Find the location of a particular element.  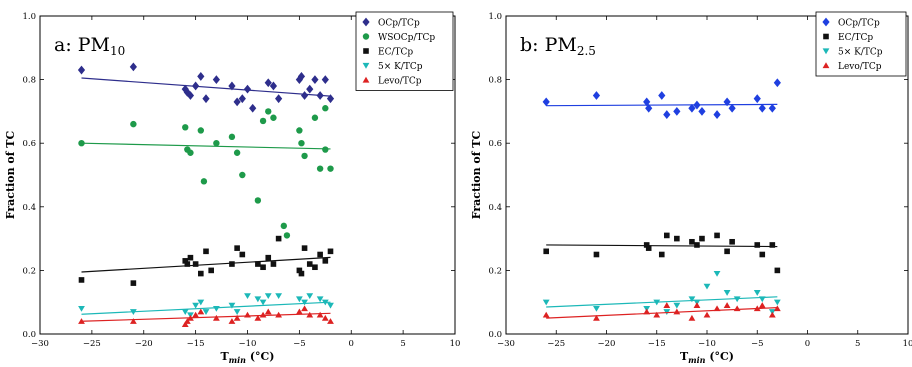

legend-label: OCp/TCp is located at coordinates (859, 24).